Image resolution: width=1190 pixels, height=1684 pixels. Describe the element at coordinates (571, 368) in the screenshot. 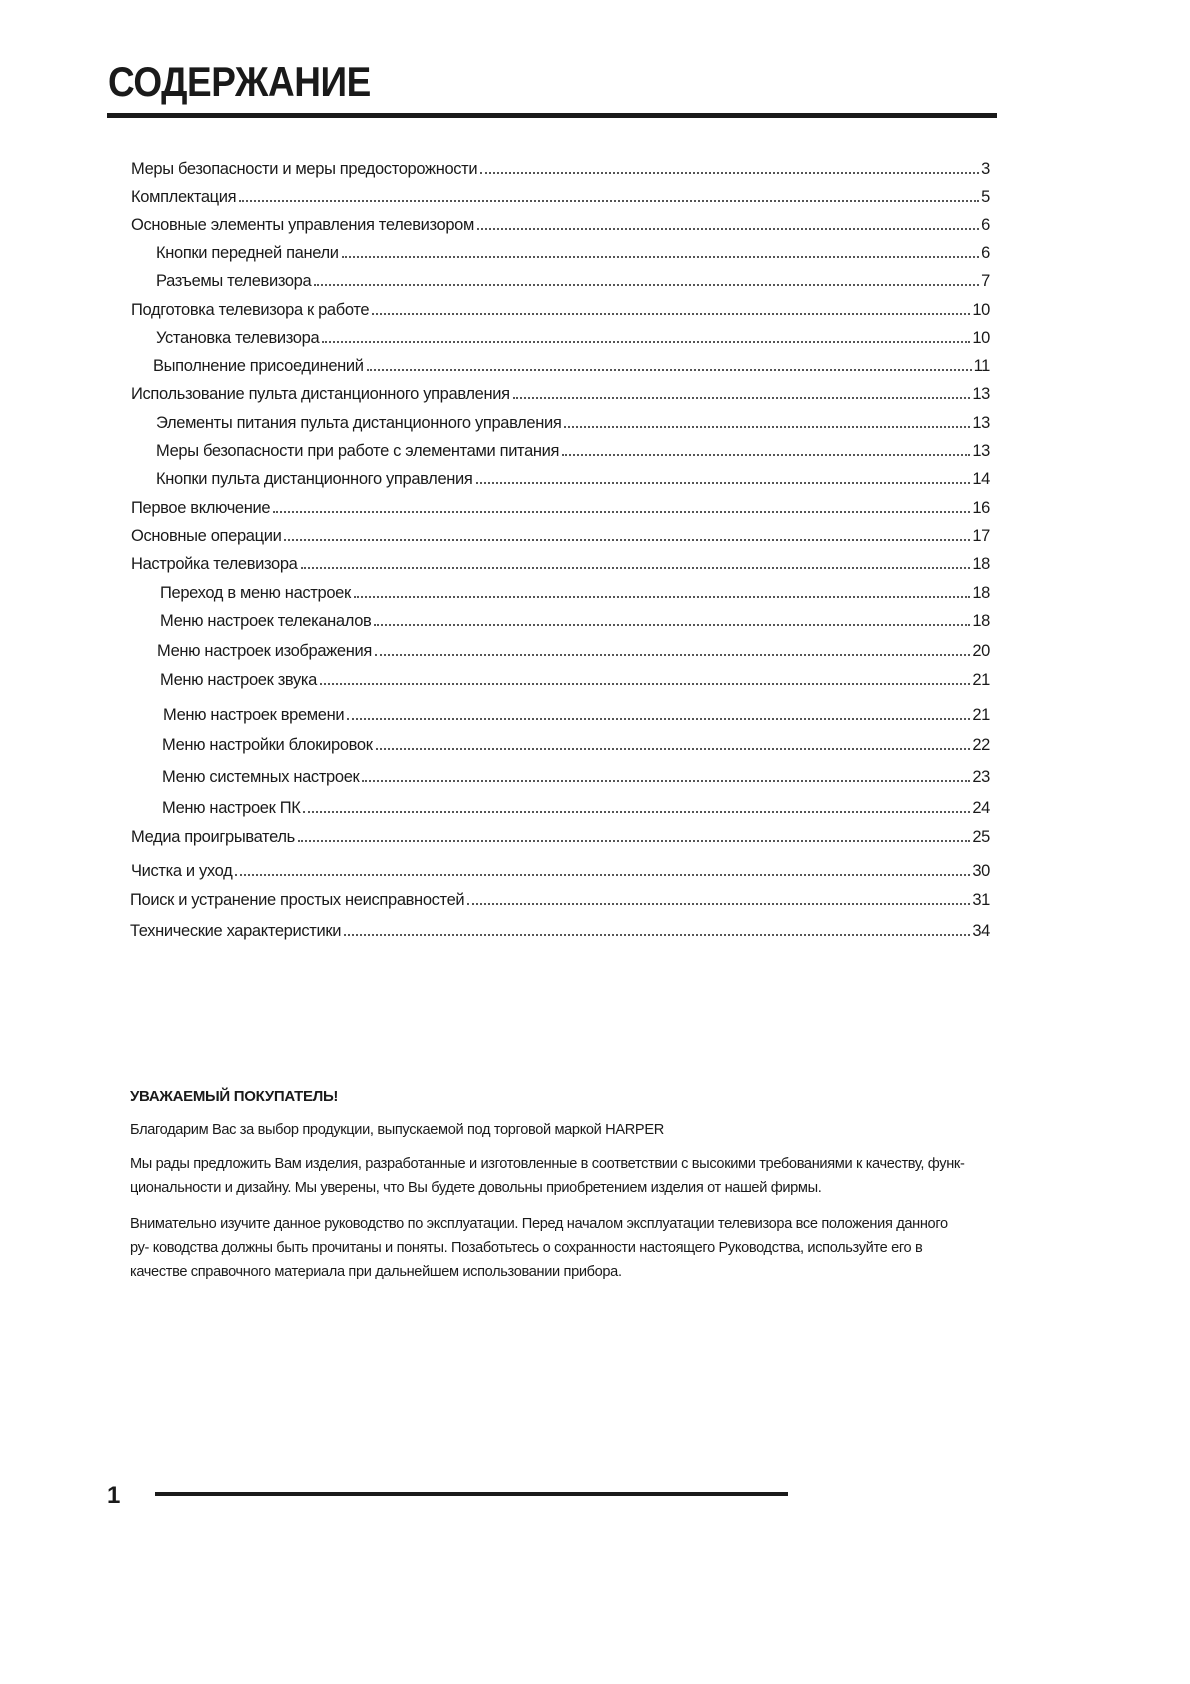

I see `toc-entry: Выполнение присоединений 11` at that location.